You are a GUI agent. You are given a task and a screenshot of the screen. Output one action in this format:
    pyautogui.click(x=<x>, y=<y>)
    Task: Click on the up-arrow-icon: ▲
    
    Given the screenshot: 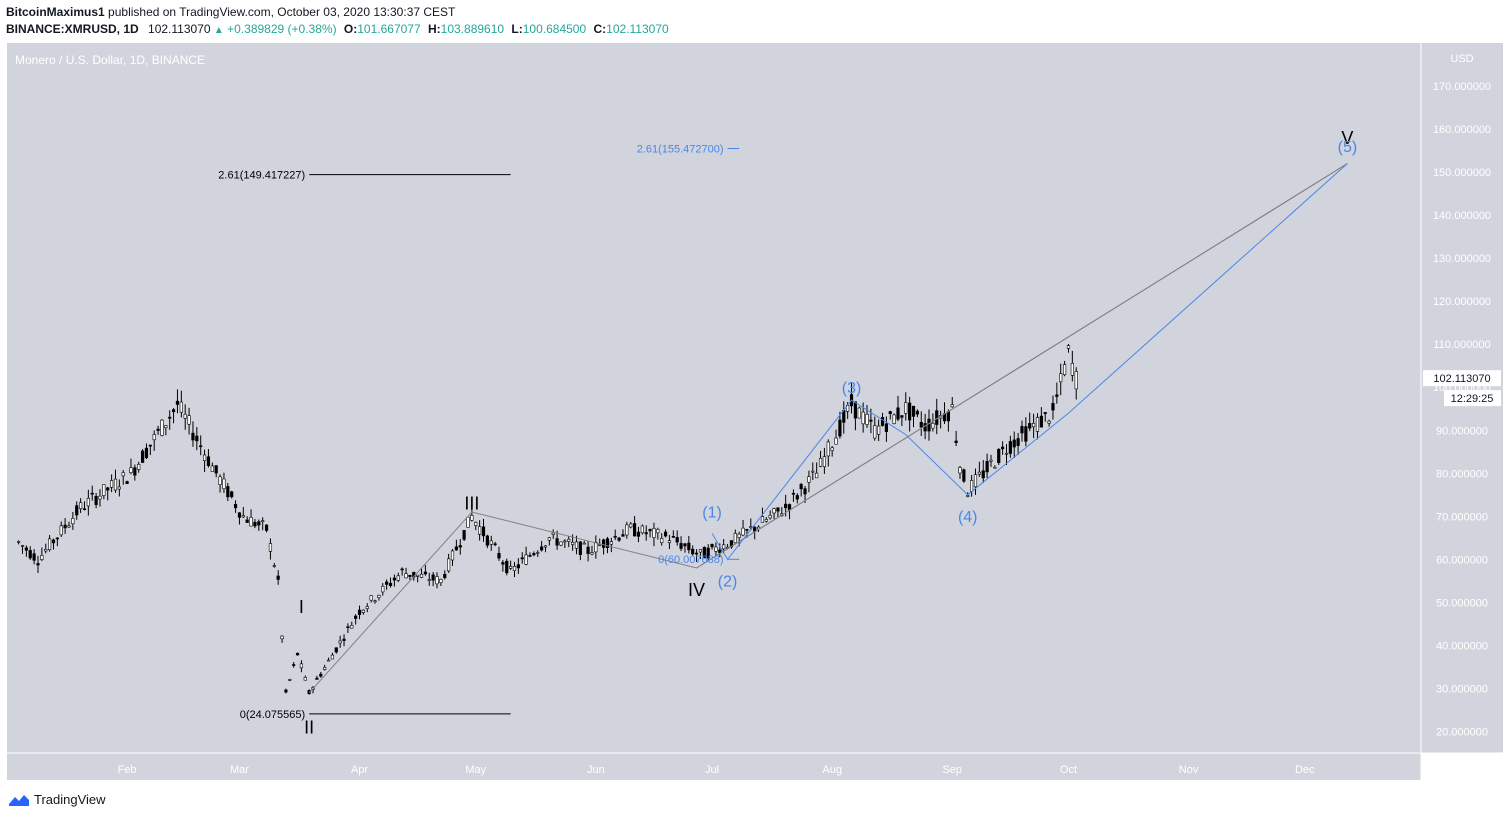 What is the action you would take?
    pyautogui.click(x=218, y=30)
    